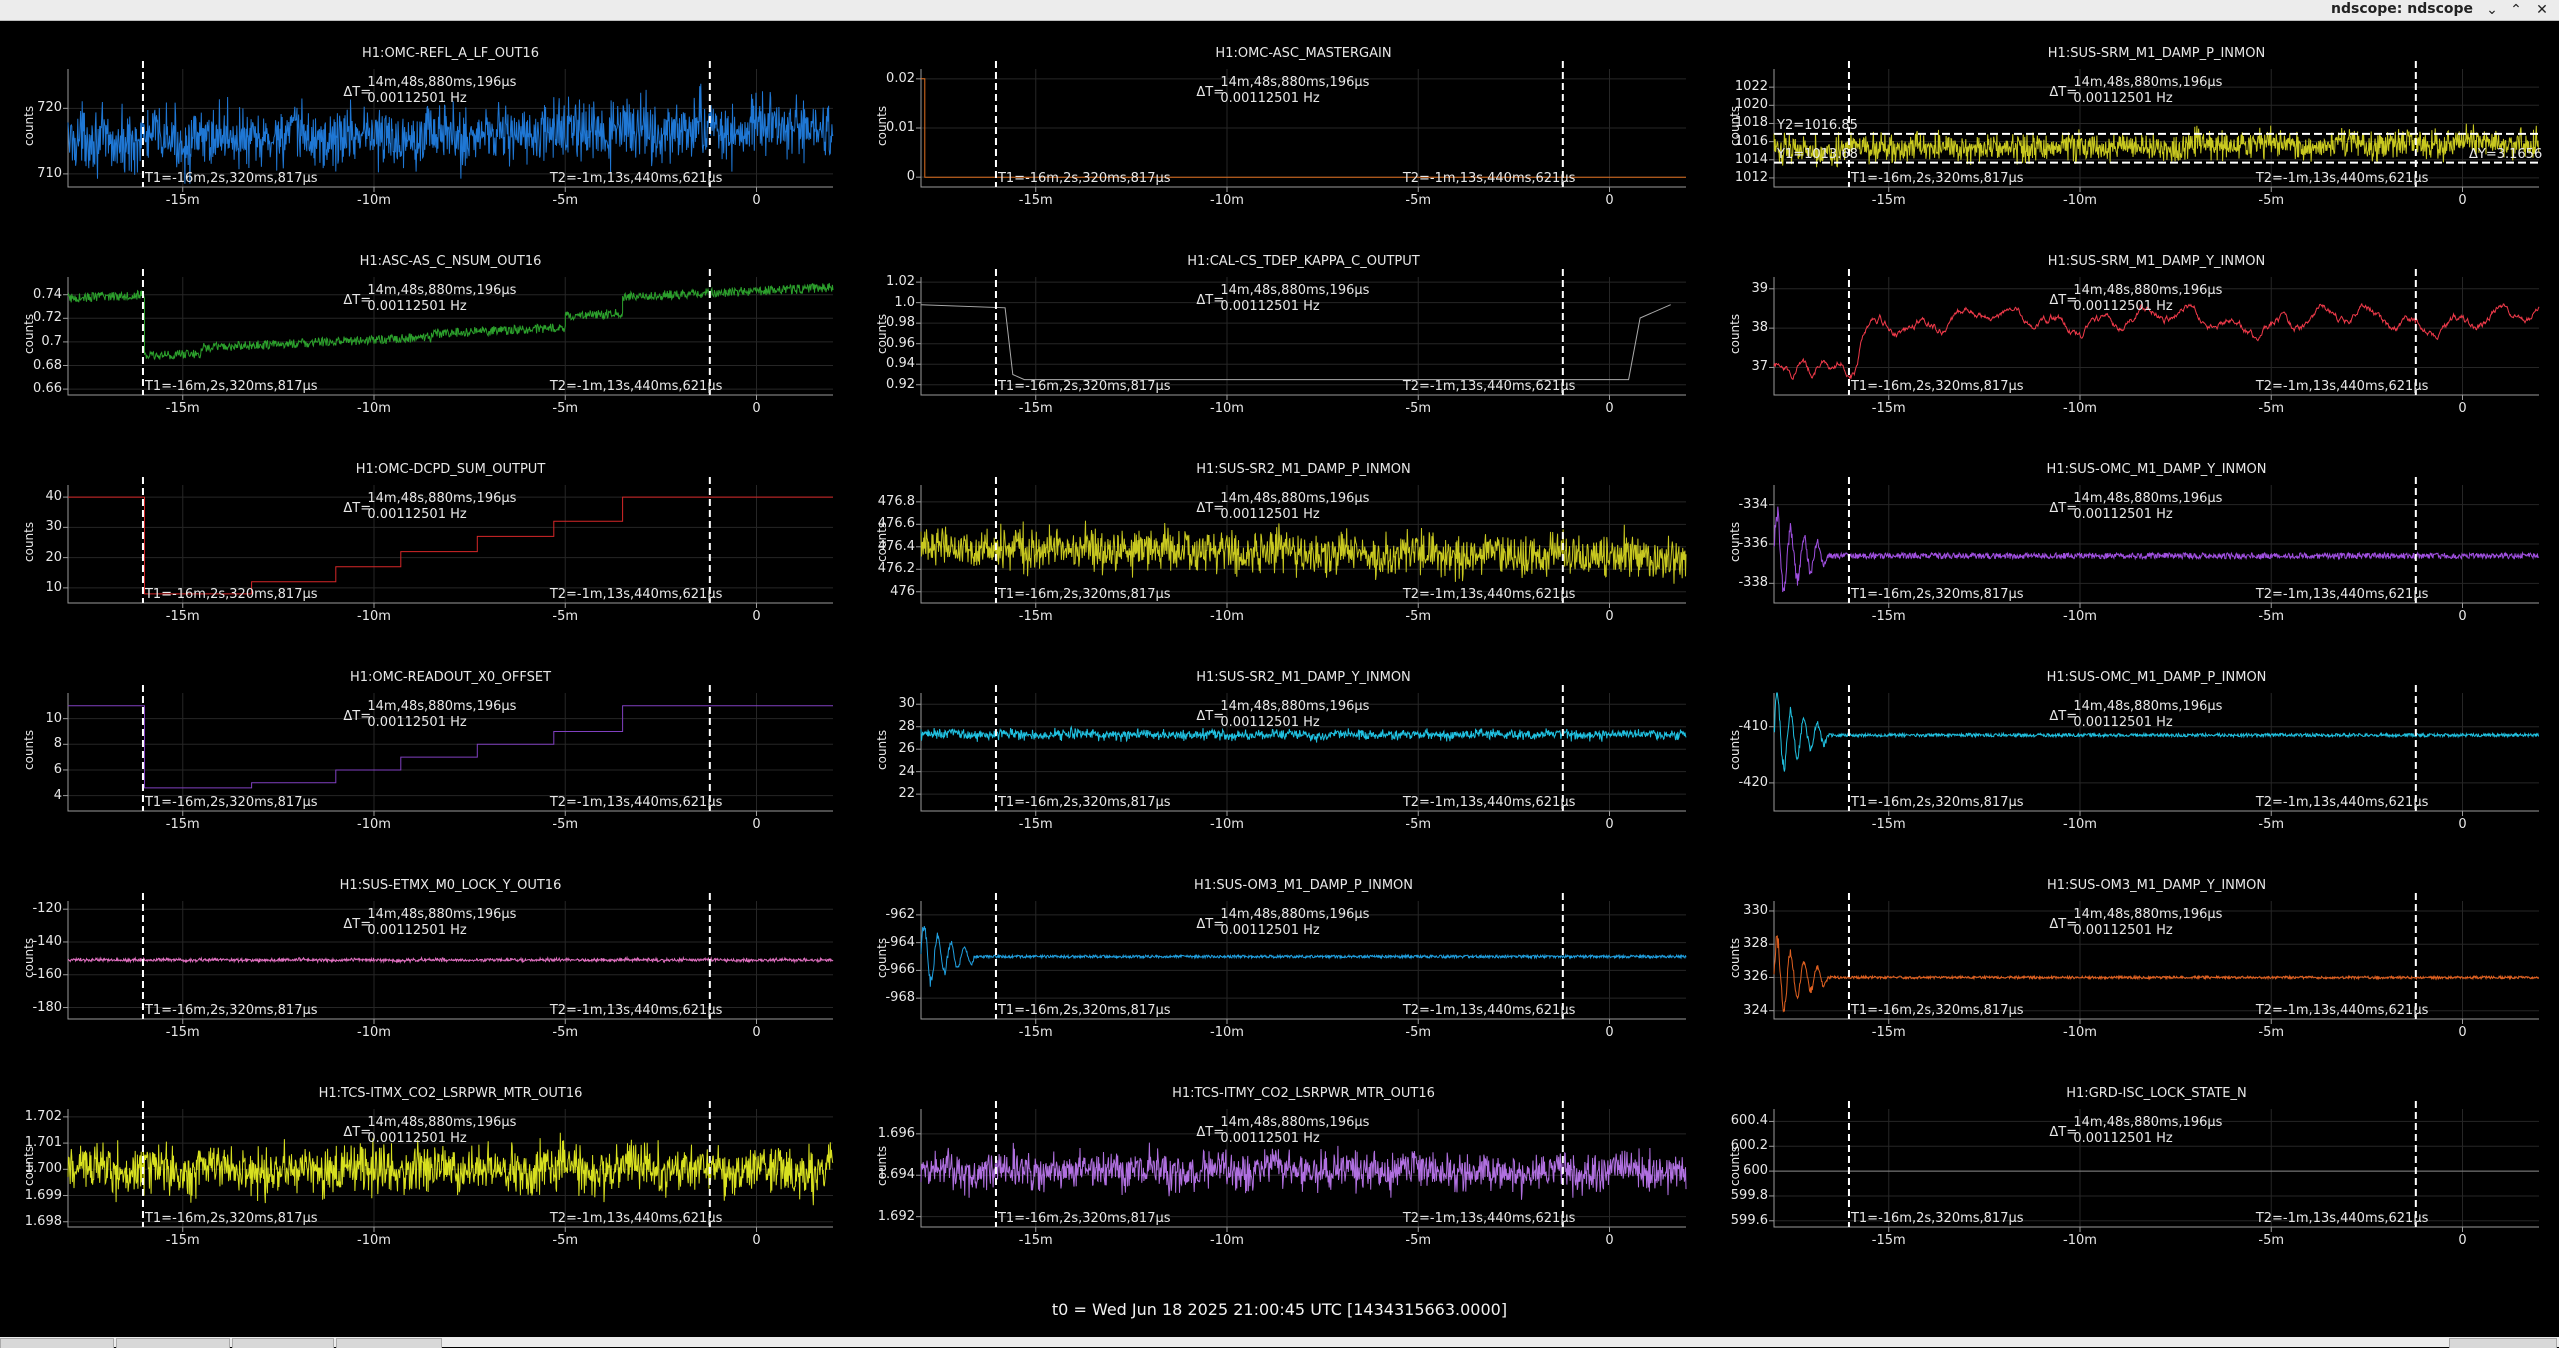 Image resolution: width=2559 pixels, height=1348 pixels. I want to click on y-tick-label: 324, so click(1755, 1010).